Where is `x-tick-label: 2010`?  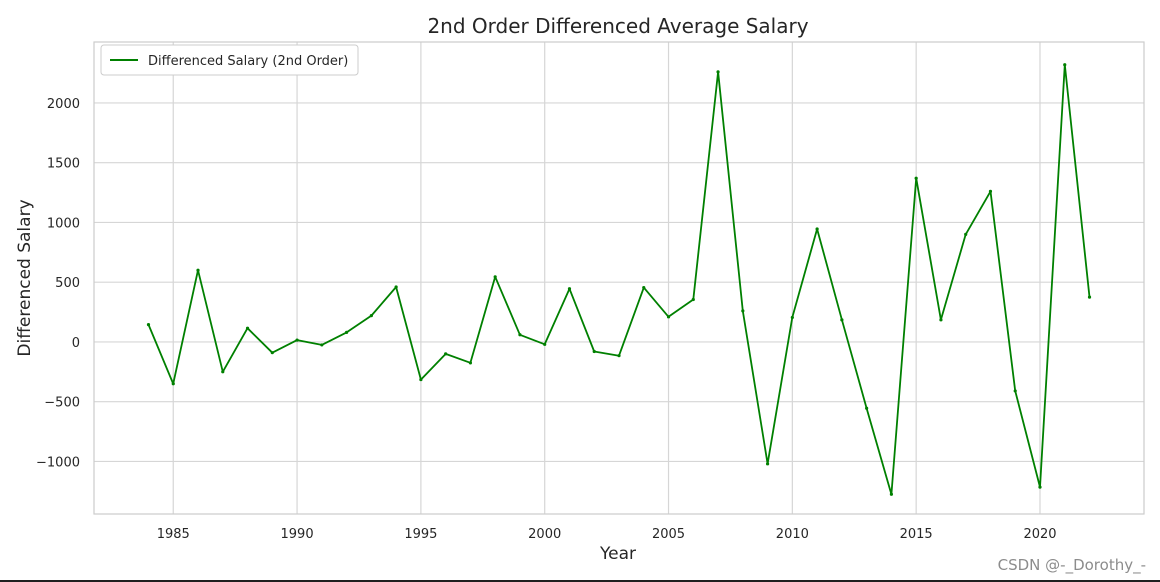
x-tick-label: 2010 is located at coordinates (792, 534).